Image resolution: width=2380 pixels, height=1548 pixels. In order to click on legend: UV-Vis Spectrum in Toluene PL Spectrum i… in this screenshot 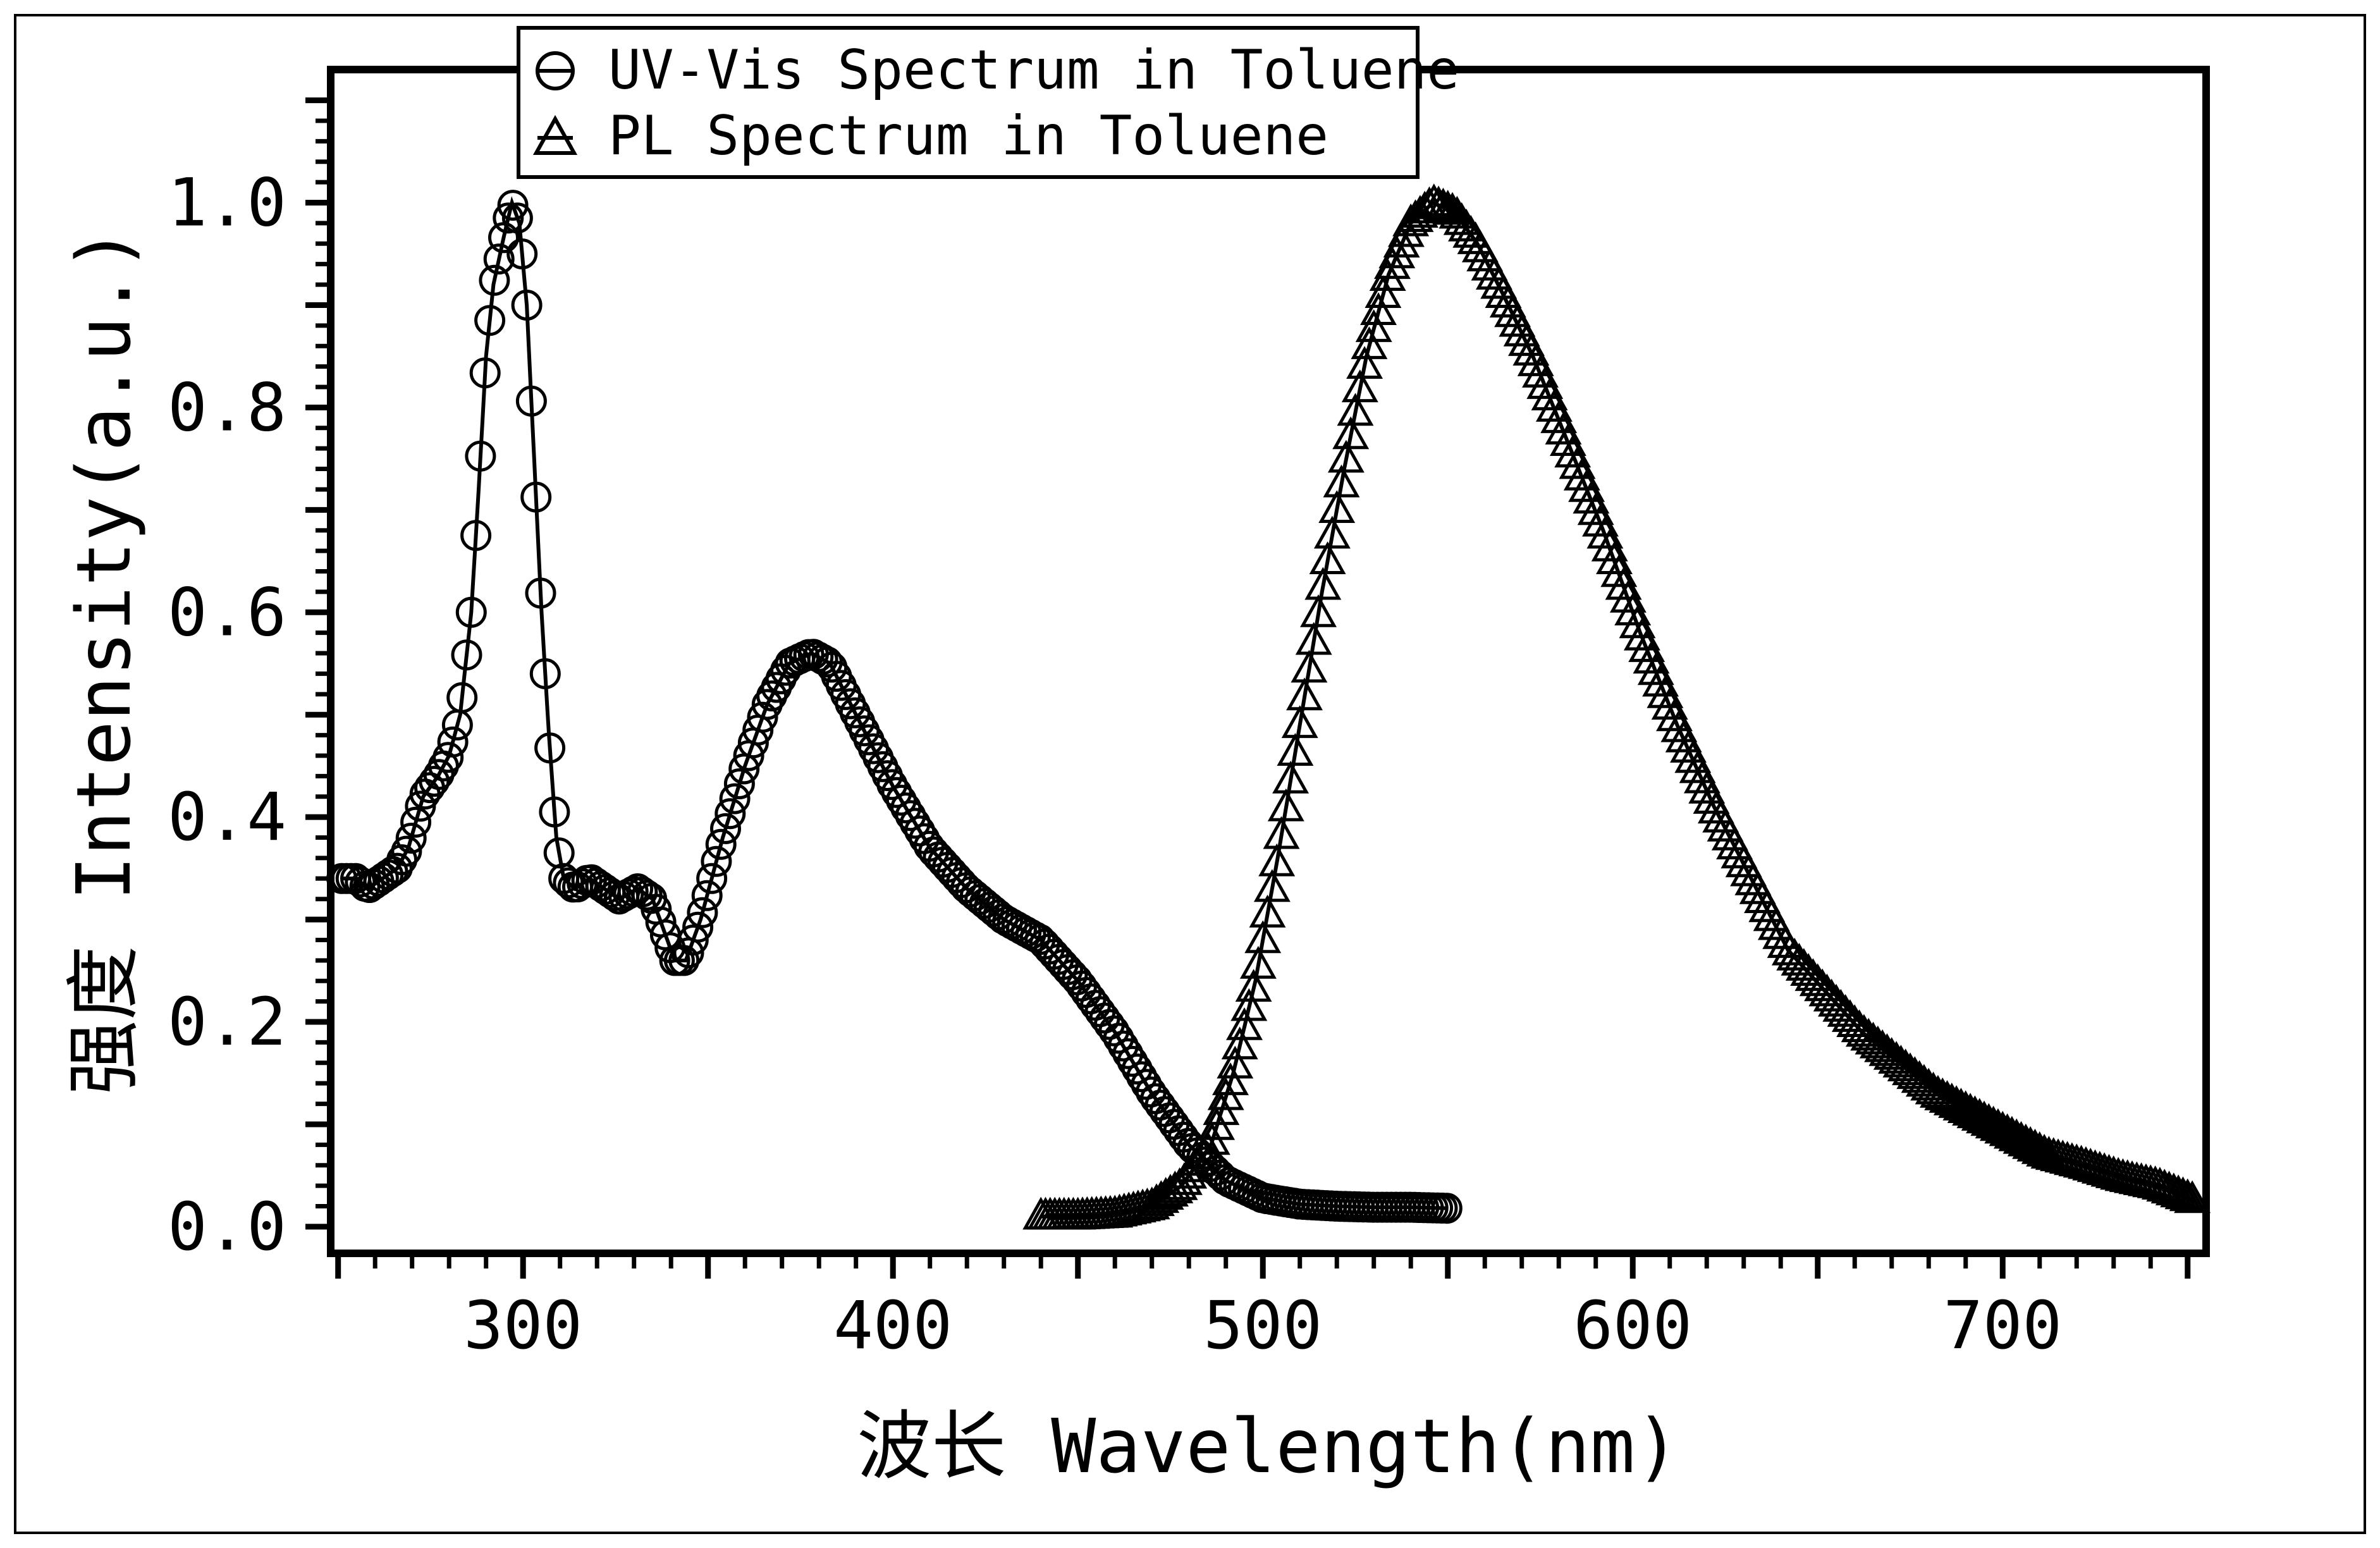, I will do `click(988, 102)`.